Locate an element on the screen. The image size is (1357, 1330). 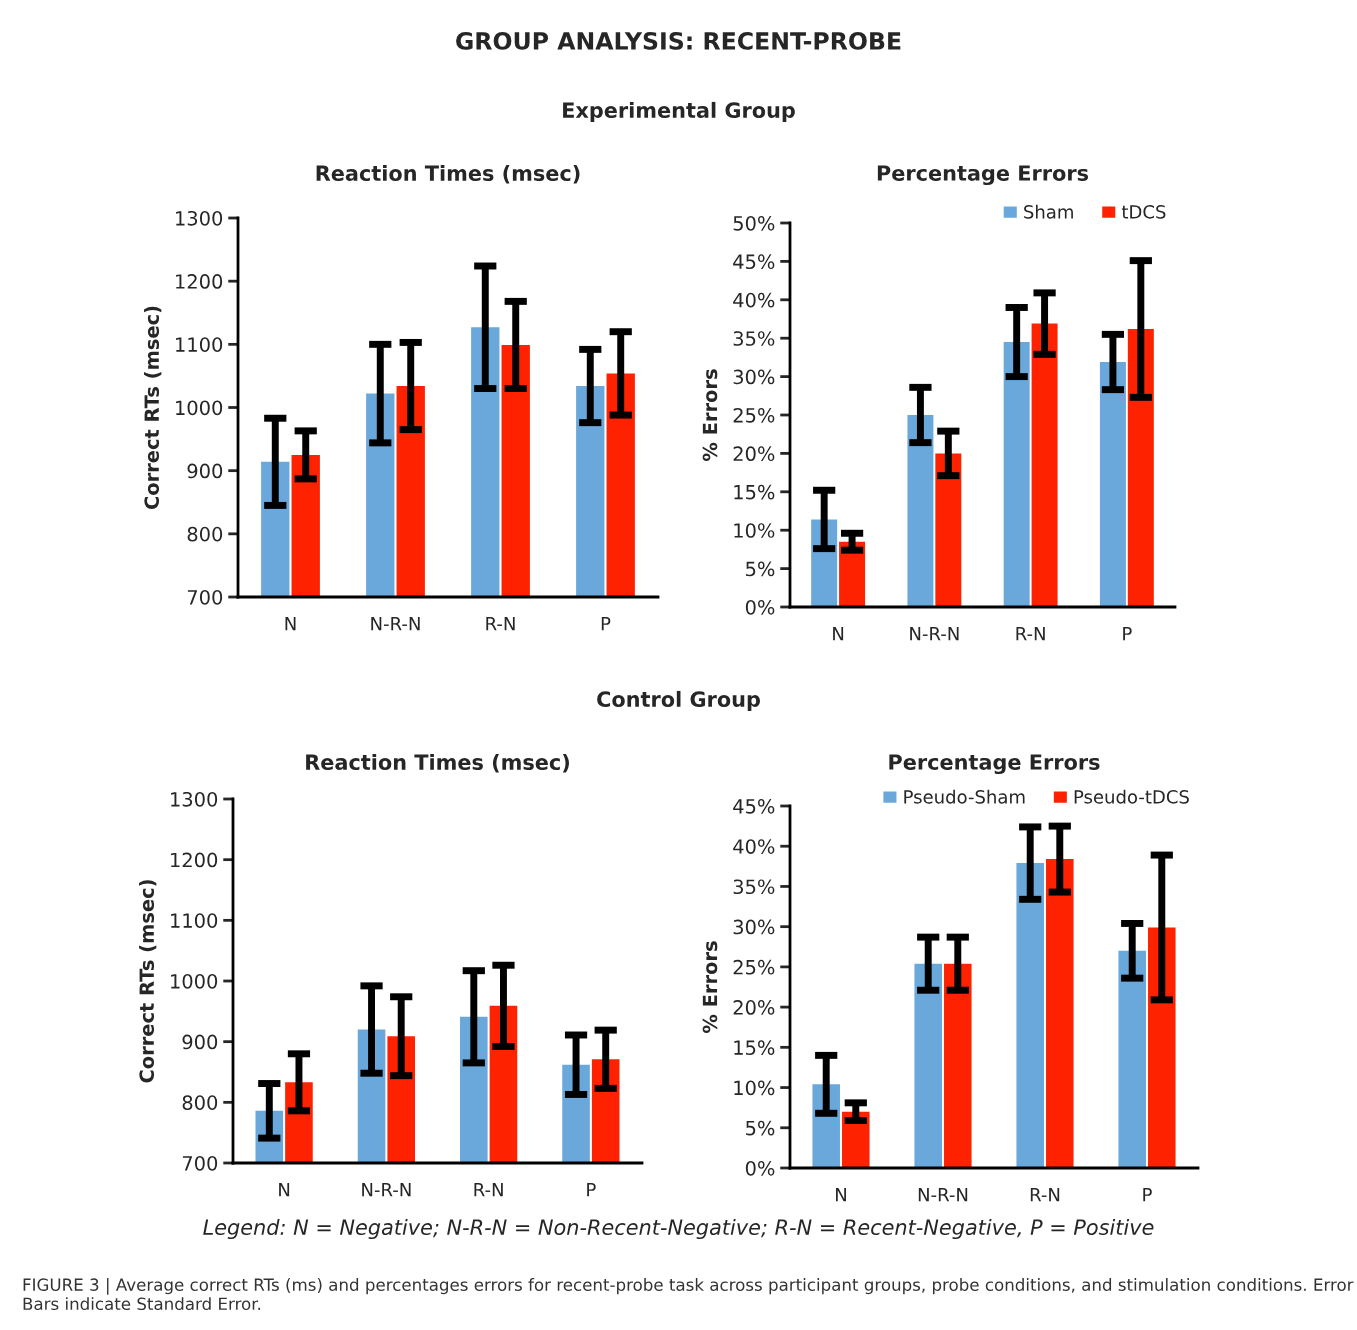
legend-label: Pseudo-Sham is located at coordinates (964, 796).